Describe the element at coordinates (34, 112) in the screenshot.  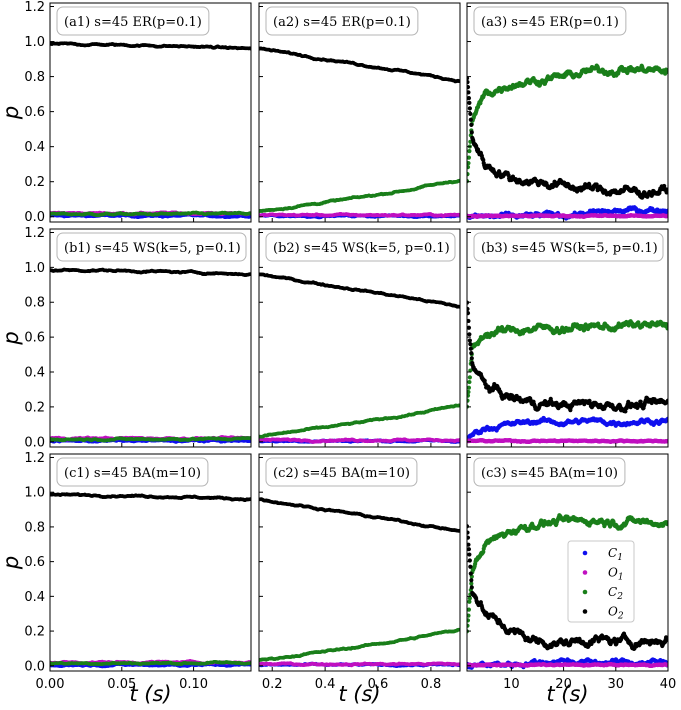
I see `y-tick-label: 0.6` at that location.